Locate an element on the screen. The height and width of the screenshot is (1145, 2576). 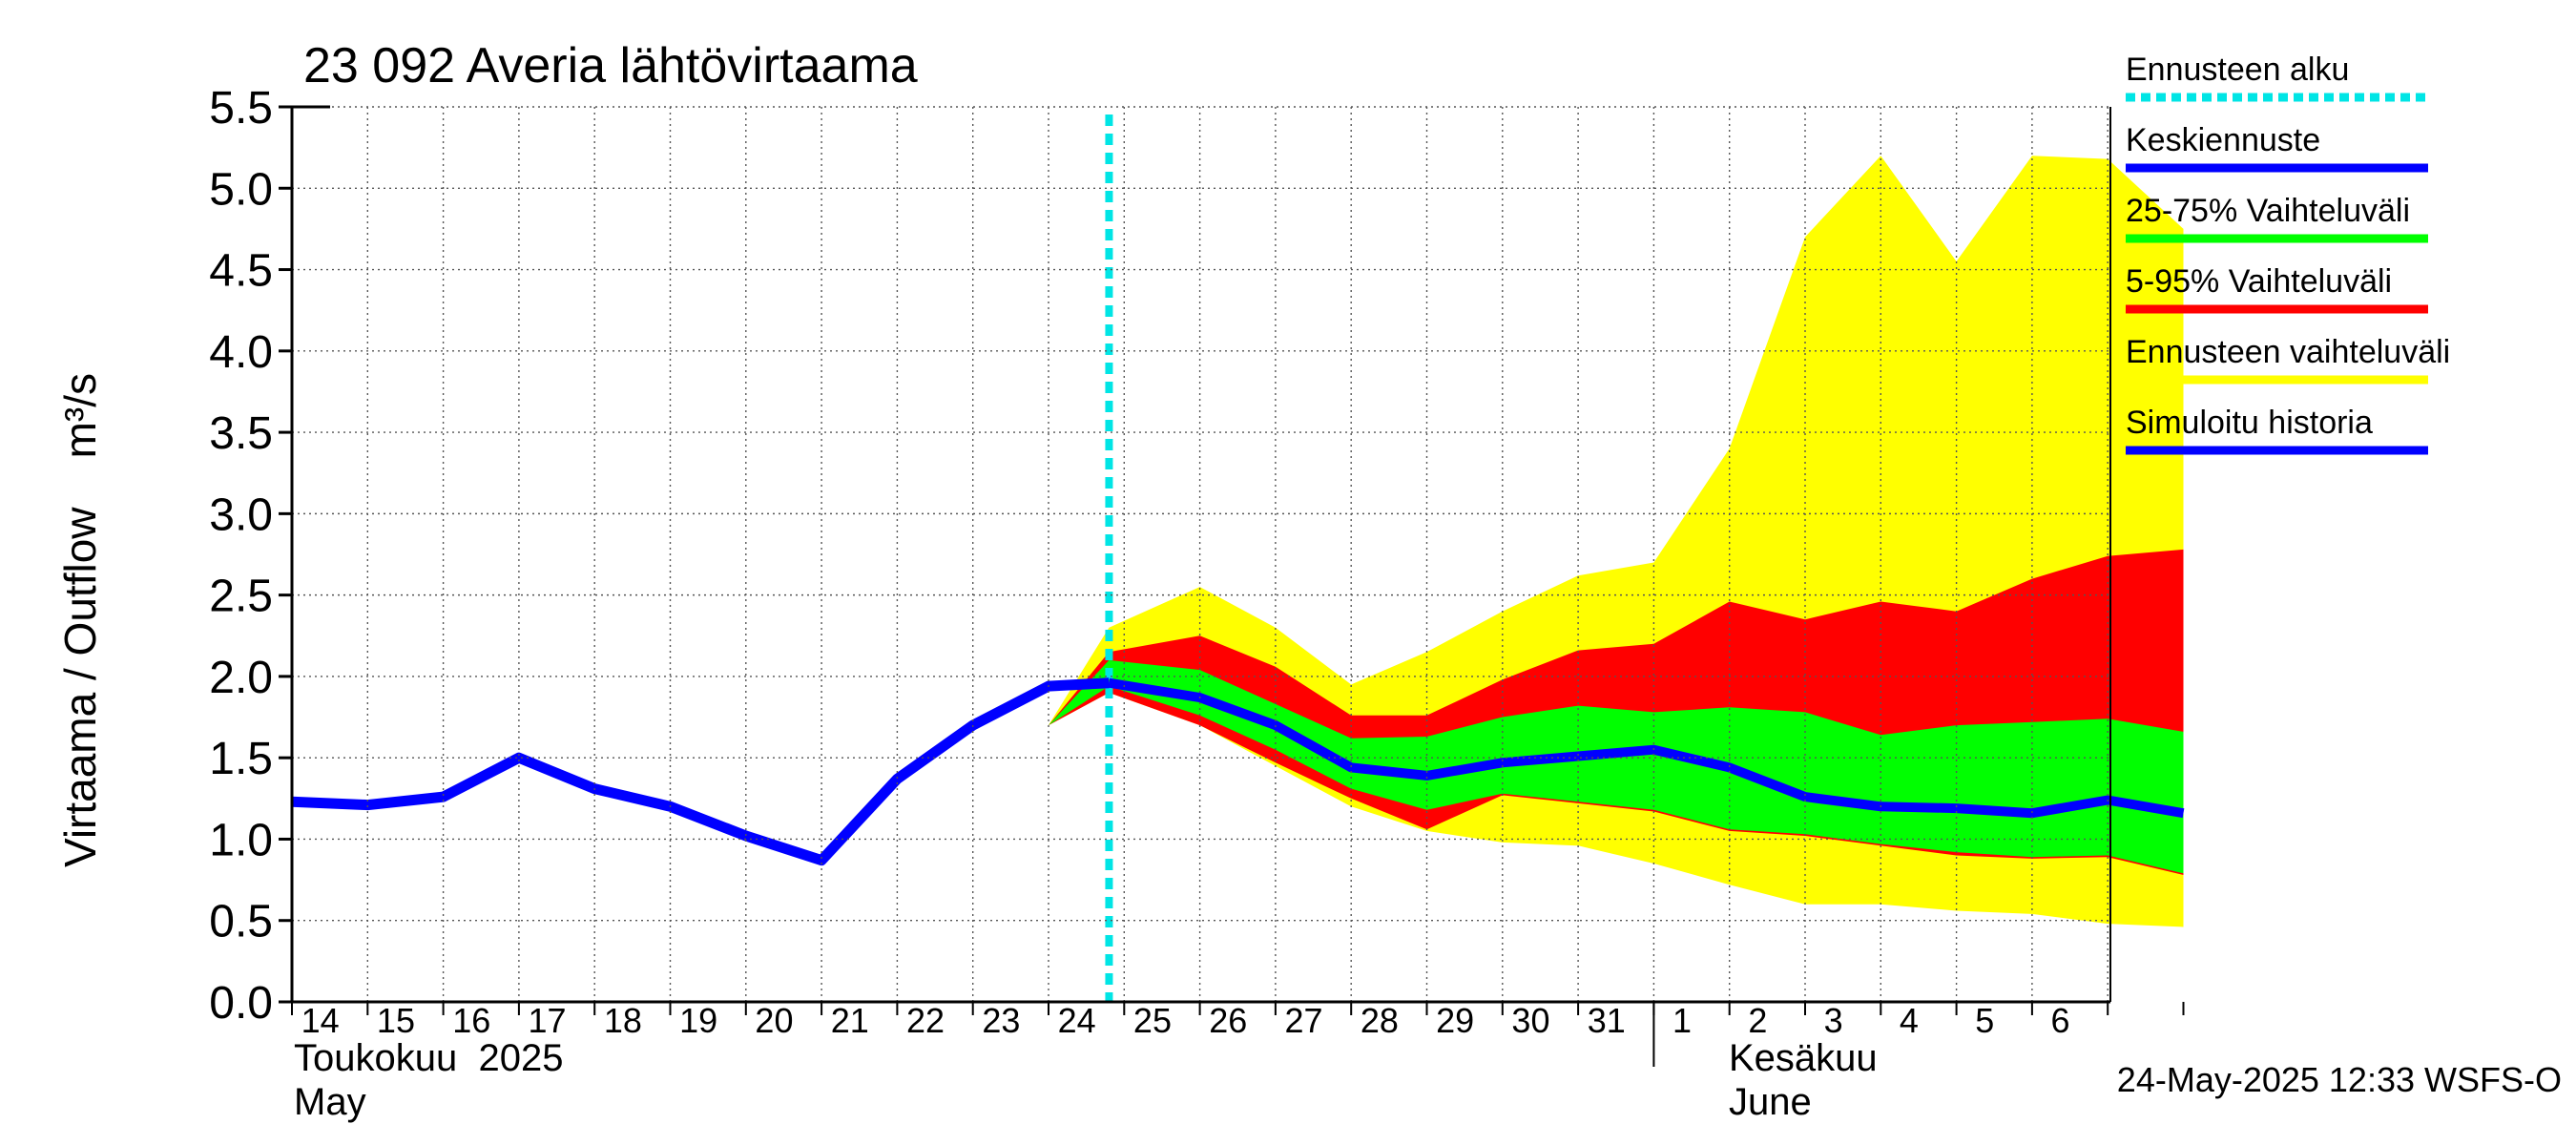
footer-timestamp: 24-May-2025 12:33 WSFS-O is located at coordinates (2339, 1079).